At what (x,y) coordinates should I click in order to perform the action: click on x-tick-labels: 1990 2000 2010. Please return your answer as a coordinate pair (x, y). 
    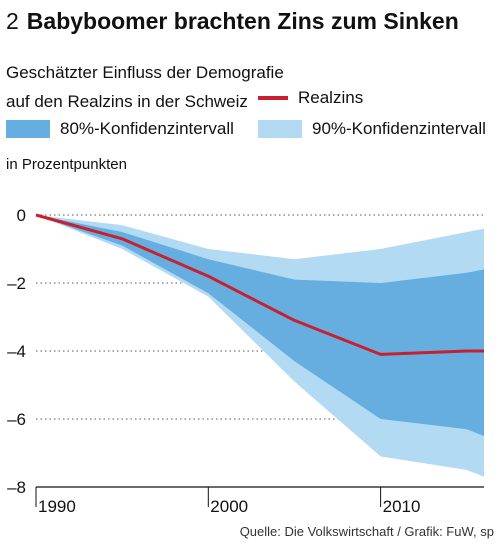
    Looking at the image, I should click on (228, 501).